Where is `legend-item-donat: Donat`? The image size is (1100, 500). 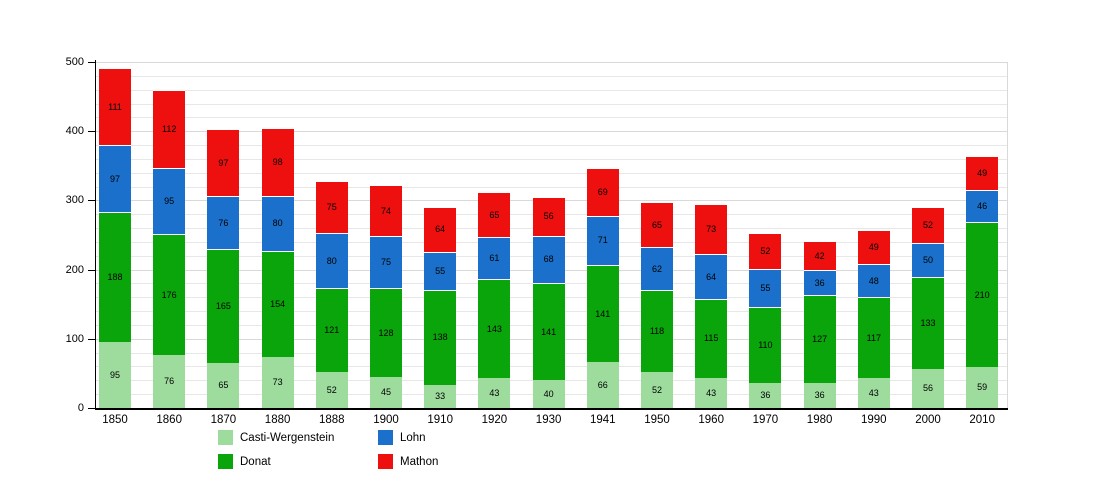 legend-item-donat: Donat is located at coordinates (244, 461).